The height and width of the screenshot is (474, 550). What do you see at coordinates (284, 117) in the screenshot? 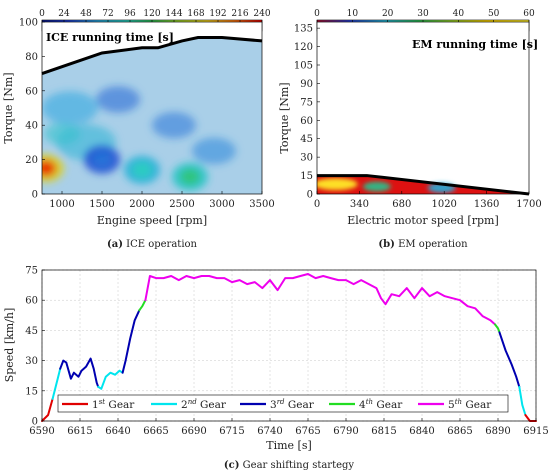
I see `y-axis-label-b: Torque [Nm]` at bounding box center [284, 117].